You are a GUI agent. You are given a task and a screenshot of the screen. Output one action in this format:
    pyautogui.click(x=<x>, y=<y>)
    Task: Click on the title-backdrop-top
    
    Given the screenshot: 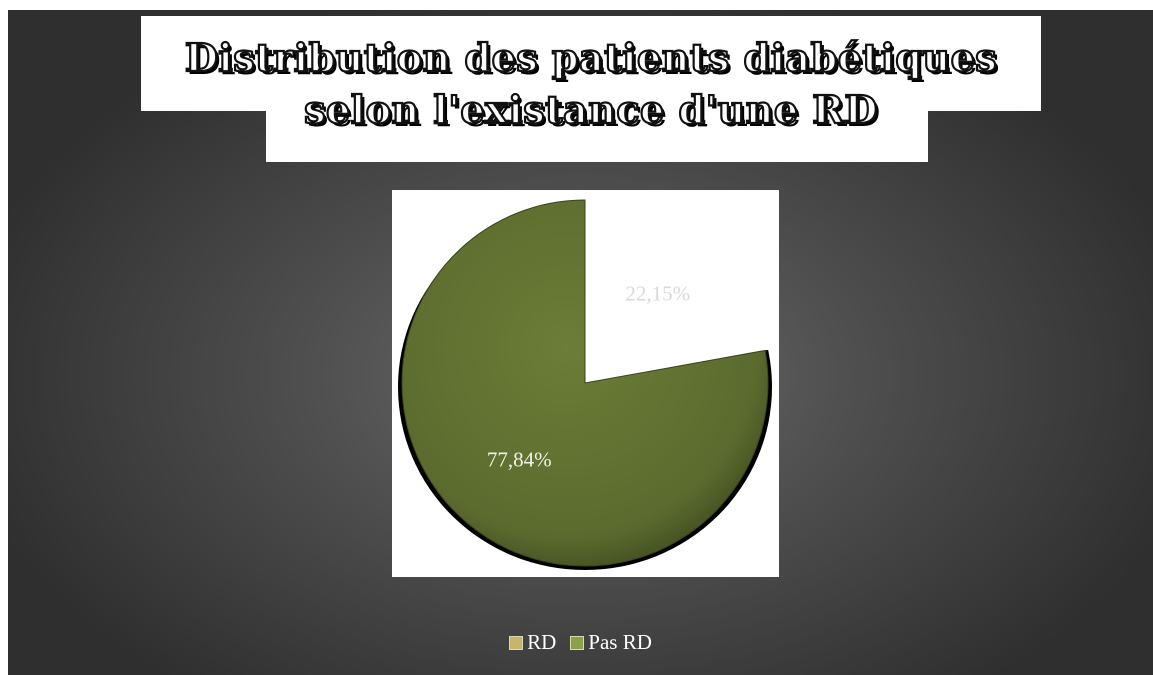 What is the action you would take?
    pyautogui.click(x=591, y=63)
    